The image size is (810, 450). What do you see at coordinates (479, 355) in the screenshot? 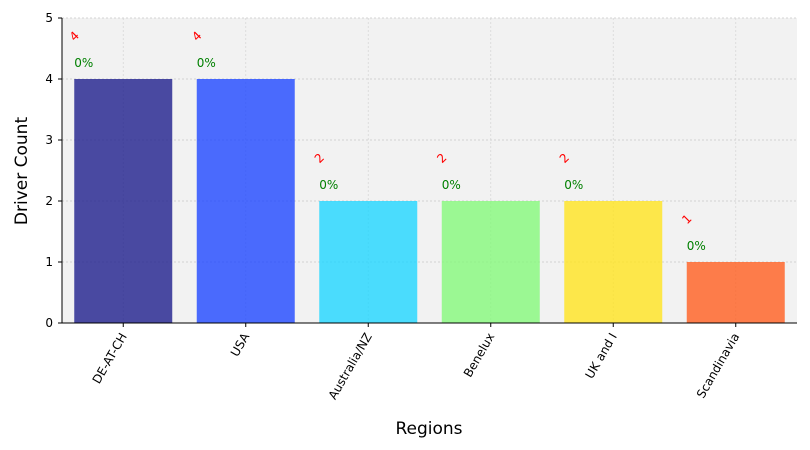
I see `x-tick-label: Benelux` at bounding box center [479, 355].